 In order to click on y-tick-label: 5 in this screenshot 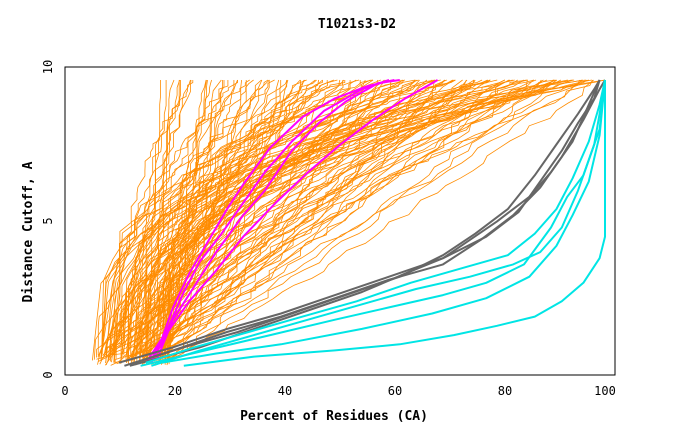, I will do `click(48, 220)`.